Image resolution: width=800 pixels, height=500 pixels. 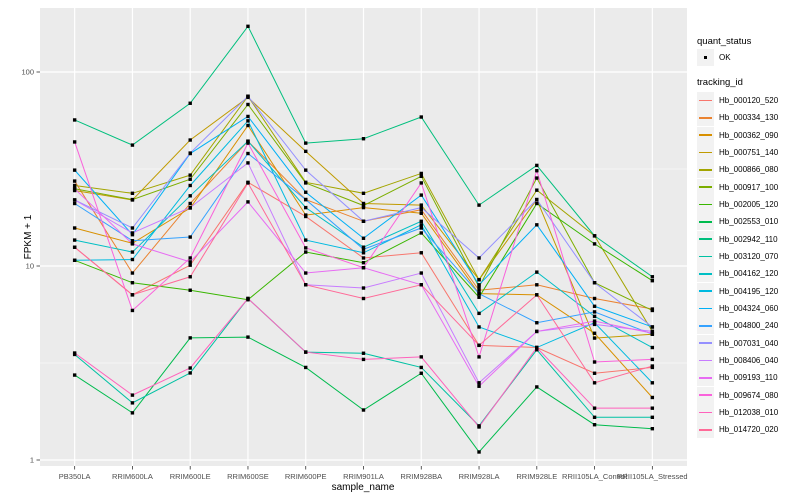 I want to click on legend-item-Hb_003120_070: Hb_003120_070, so click(x=738, y=256).